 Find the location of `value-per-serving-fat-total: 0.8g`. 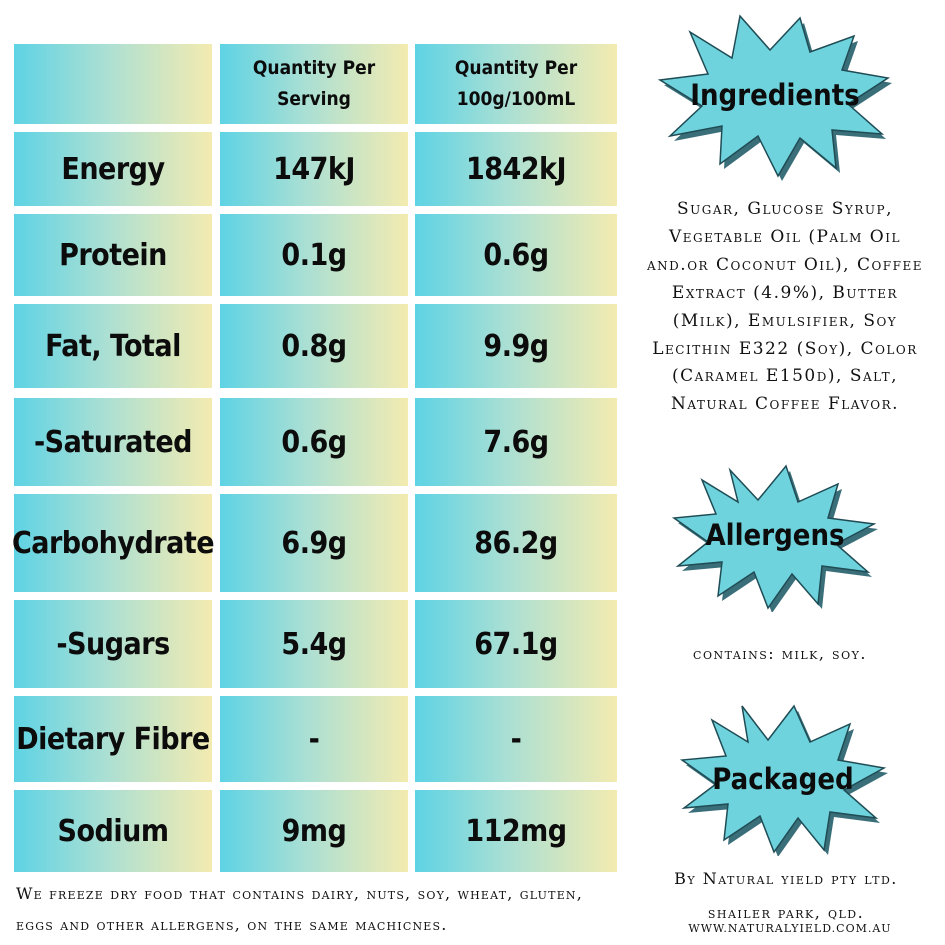

value-per-serving-fat-total: 0.8g is located at coordinates (314, 346).